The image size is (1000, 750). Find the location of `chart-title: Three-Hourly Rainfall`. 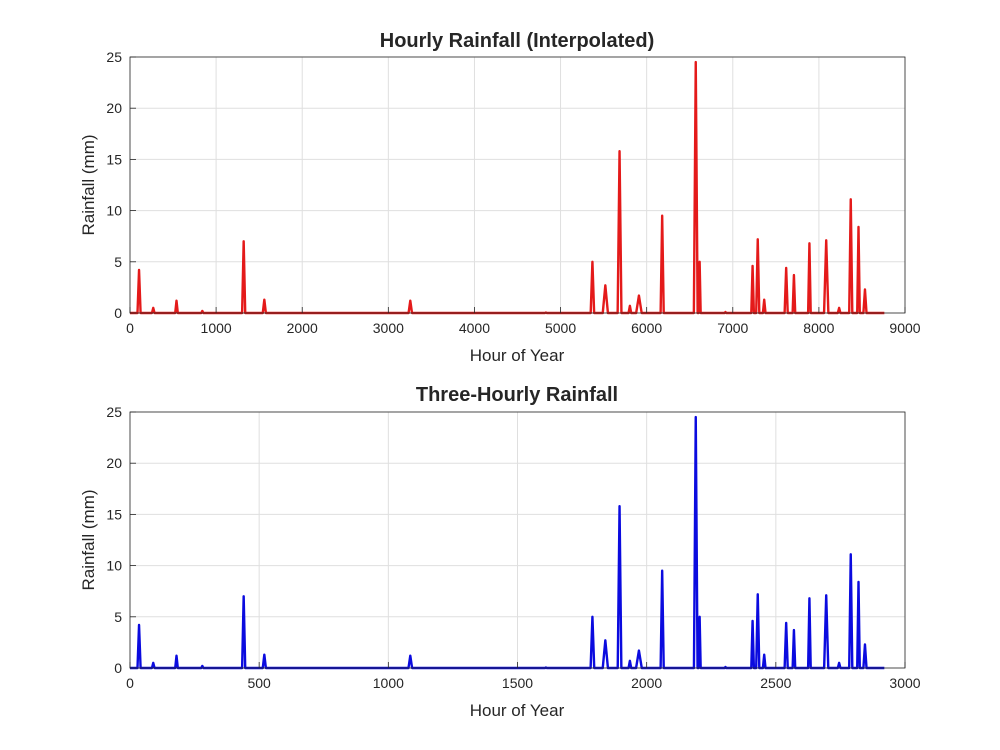

chart-title: Three-Hourly Rainfall is located at coordinates (517, 395).